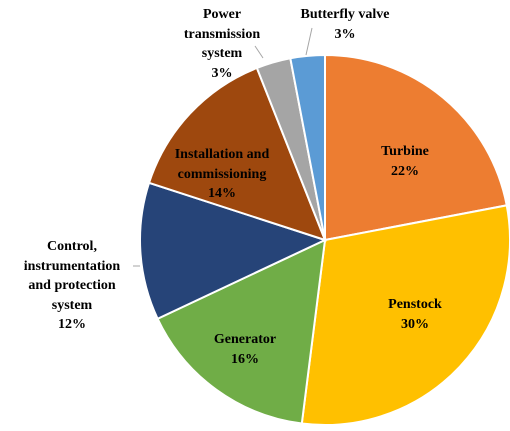 This screenshot has height=431, width=510. What do you see at coordinates (405, 161) in the screenshot?
I see `slice-label: Turbine 22%` at bounding box center [405, 161].